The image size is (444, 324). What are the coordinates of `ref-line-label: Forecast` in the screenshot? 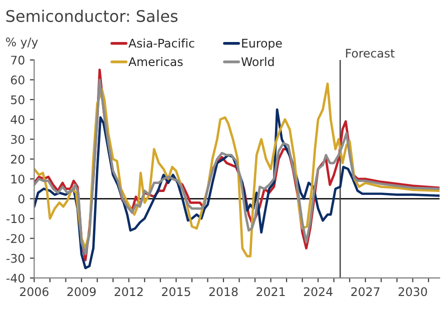 It's located at (370, 53).